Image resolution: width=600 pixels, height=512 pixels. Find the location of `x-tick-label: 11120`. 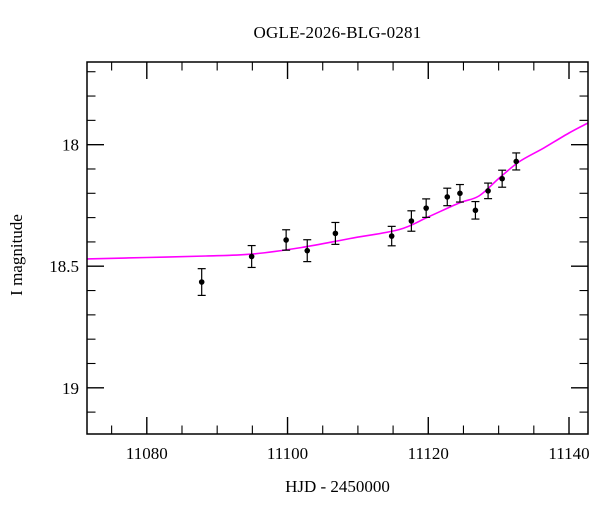

x-tick-label: 11120 is located at coordinates (428, 453).